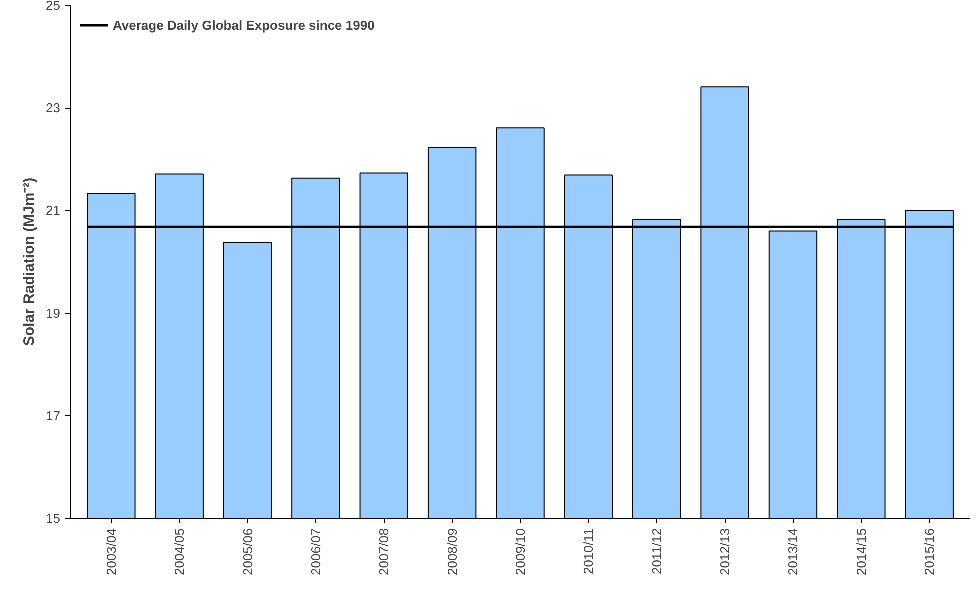 The width and height of the screenshot is (979, 591). Describe the element at coordinates (861, 552) in the screenshot. I see `x-tick-label: 2014/15` at that location.